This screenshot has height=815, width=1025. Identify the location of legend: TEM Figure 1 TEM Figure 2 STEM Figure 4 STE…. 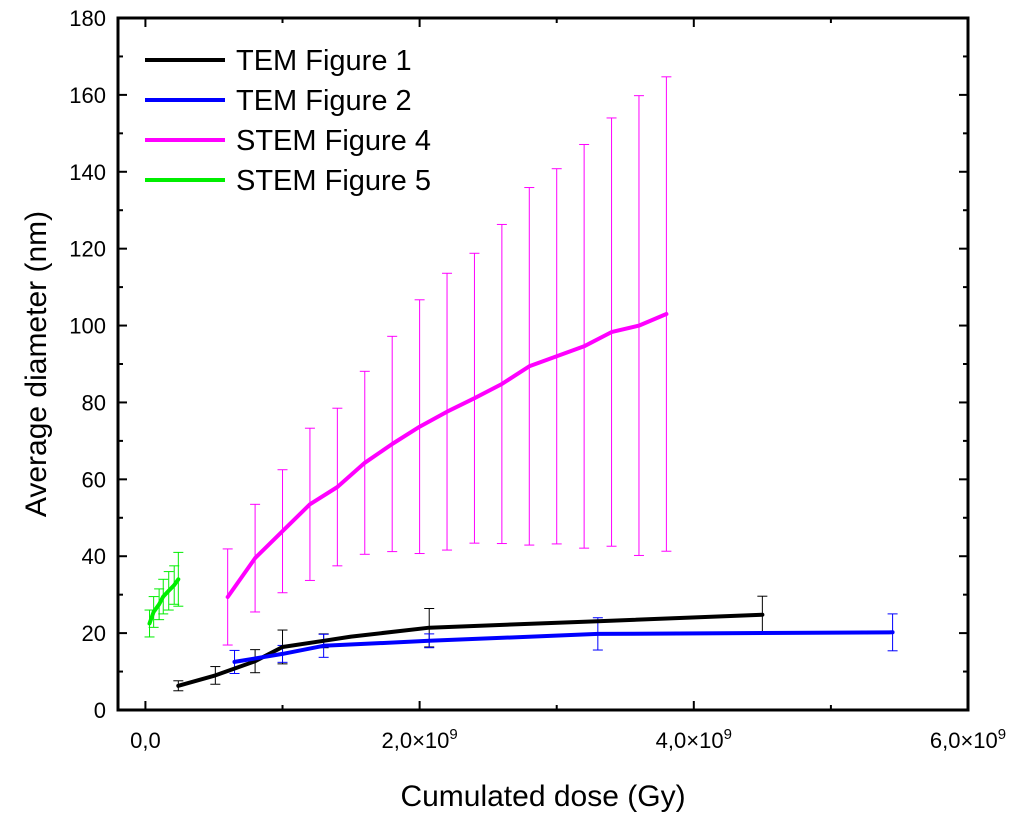
(288, 121).